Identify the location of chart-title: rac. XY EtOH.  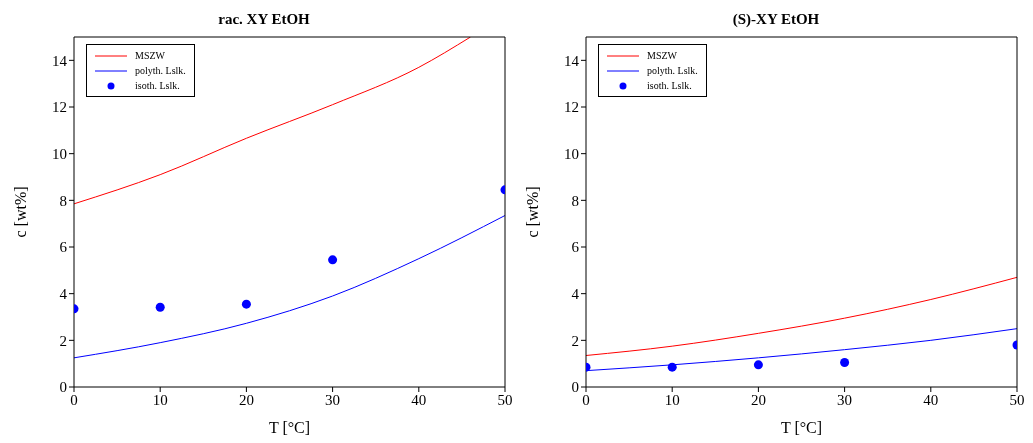
(264, 19).